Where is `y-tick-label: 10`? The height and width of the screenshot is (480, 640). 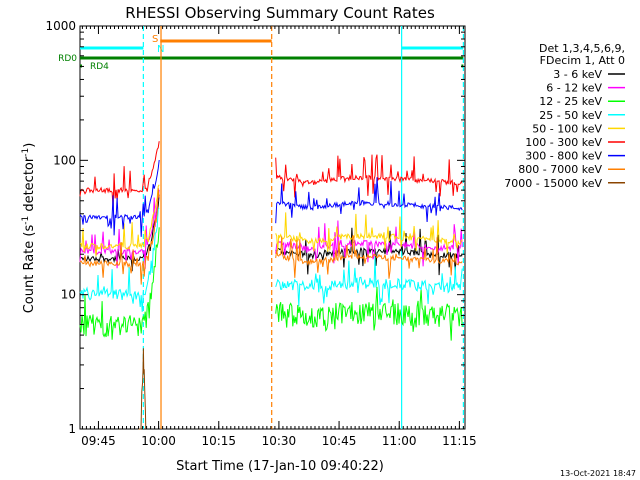
y-tick-label: 10 is located at coordinates (68, 295).